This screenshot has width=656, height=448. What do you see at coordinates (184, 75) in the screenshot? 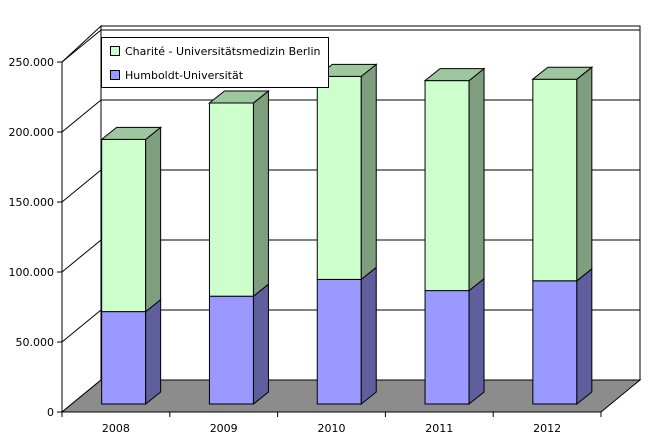
I see `legend-label-humboldt: Humboldt-Universität` at bounding box center [184, 75].